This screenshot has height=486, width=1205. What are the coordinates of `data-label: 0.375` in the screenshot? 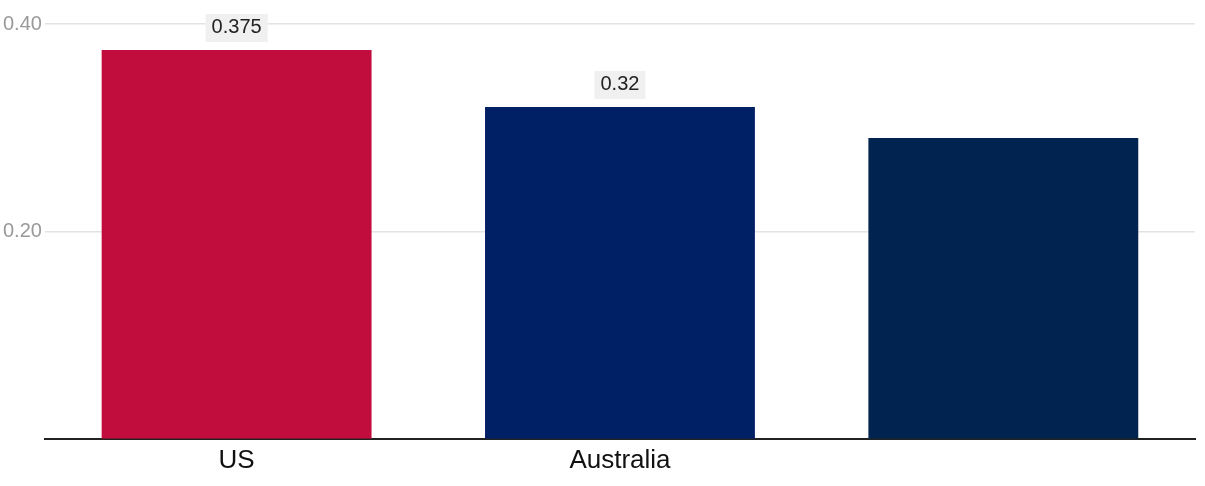 It's located at (236, 26).